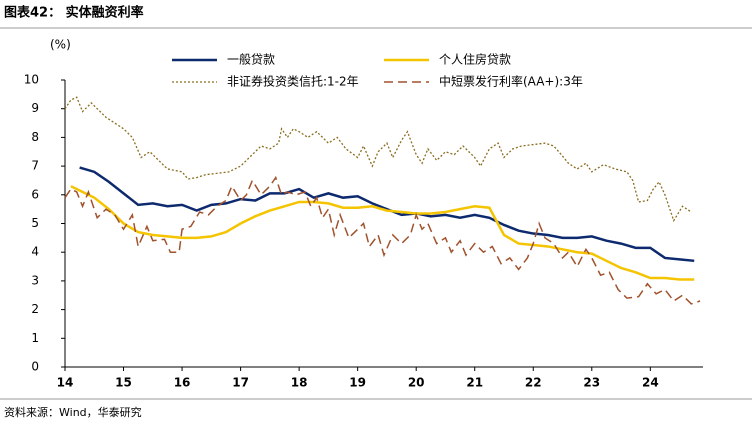 This screenshot has width=752, height=426. I want to click on x-tick-label: 19, so click(357, 383).